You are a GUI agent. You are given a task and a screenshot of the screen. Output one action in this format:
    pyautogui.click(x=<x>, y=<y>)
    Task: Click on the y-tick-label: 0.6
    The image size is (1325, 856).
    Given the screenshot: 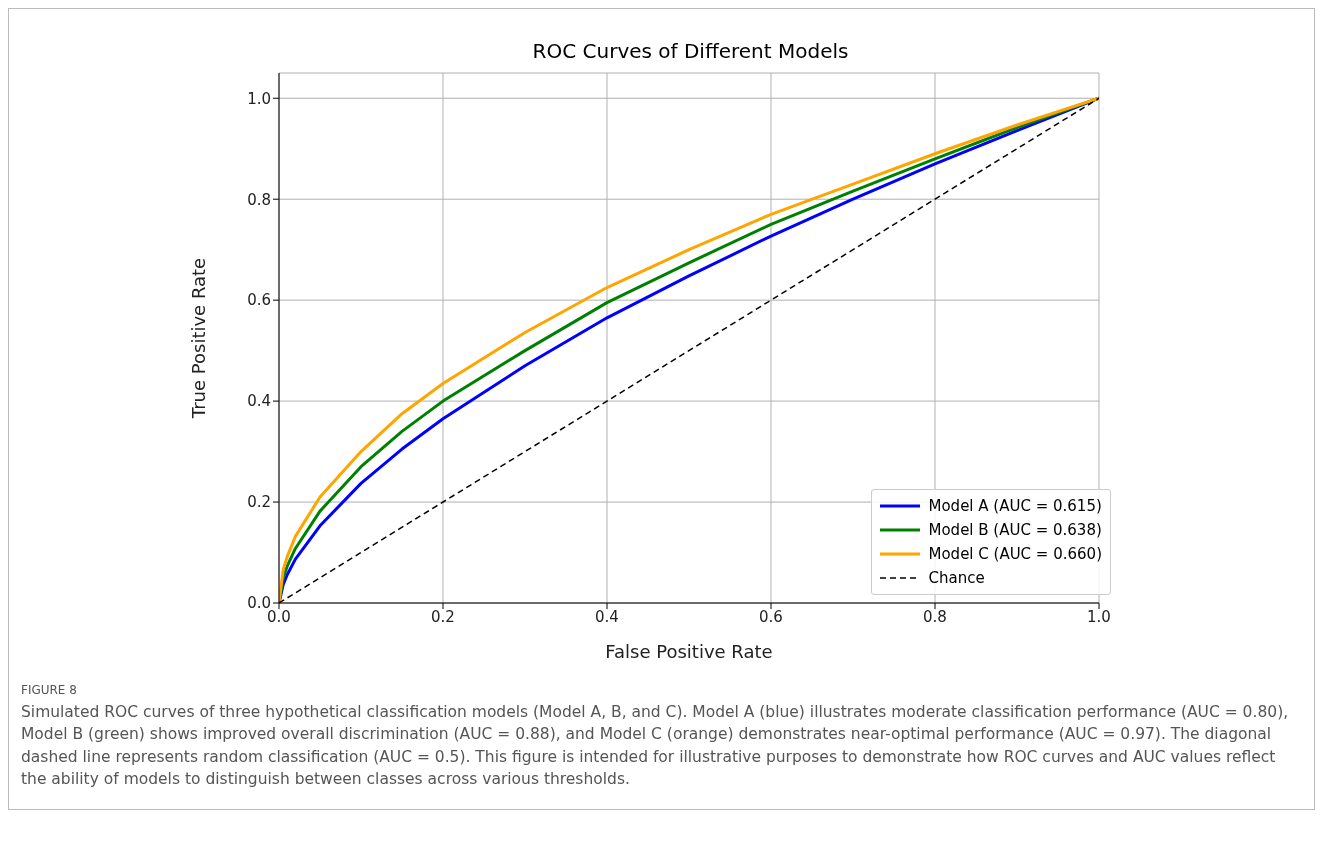 What is the action you would take?
    pyautogui.click(x=259, y=300)
    